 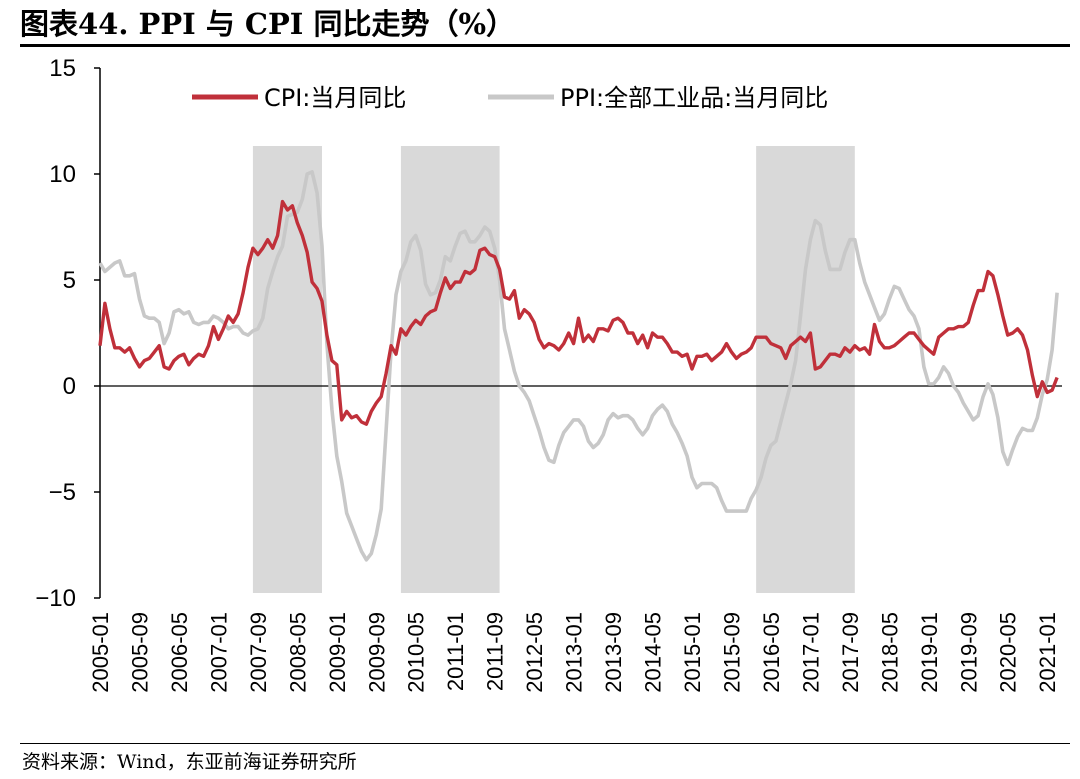 I want to click on x-tick-label: 2005-01, so click(x=100, y=652).